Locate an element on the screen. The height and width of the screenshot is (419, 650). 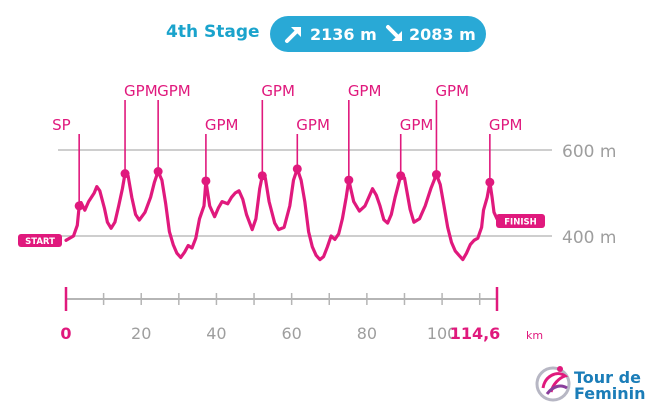
logo-text: Tour de Feminin is located at coordinates (610, 386).